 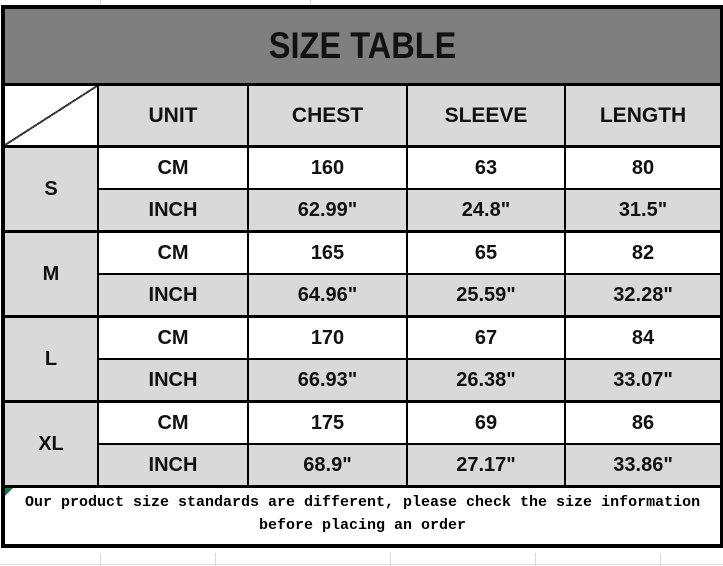 What do you see at coordinates (643, 337) in the screenshot?
I see `value-l-length-cm: 84` at bounding box center [643, 337].